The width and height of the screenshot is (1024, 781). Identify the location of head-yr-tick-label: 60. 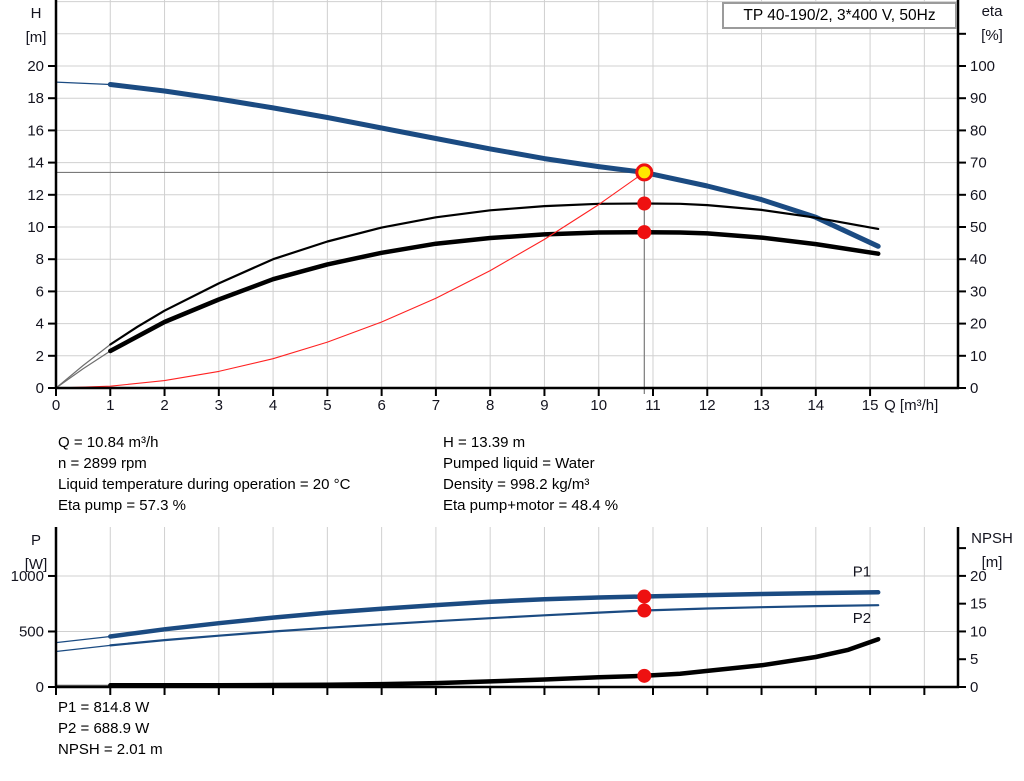
(978, 195).